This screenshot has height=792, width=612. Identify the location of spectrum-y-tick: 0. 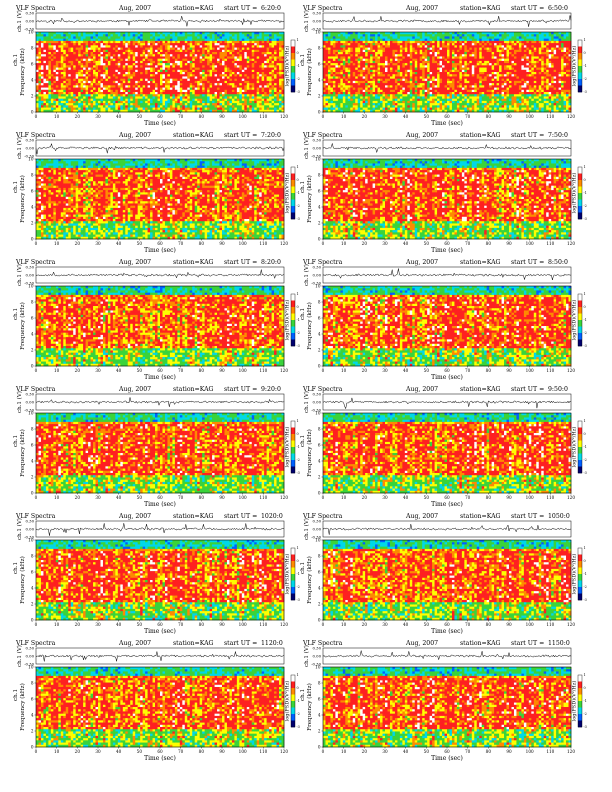
(32, 112).